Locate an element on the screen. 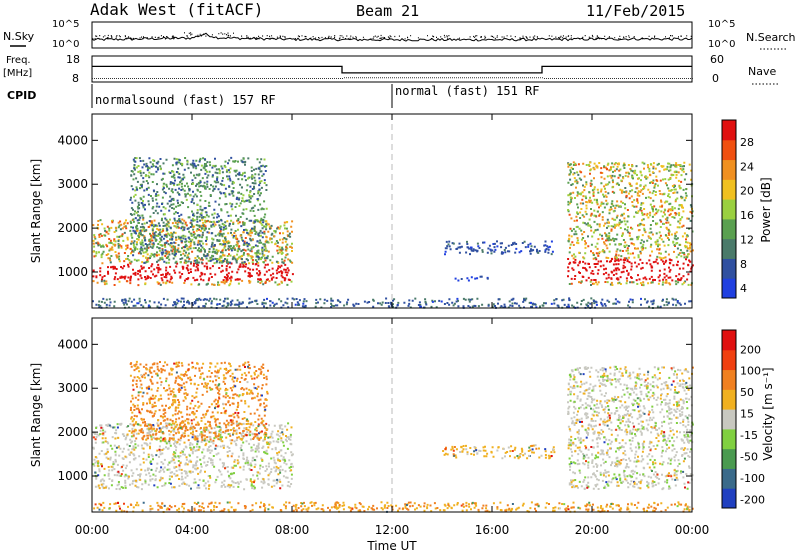 The height and width of the screenshot is (554, 800). noise-trace is located at coordinates (392, 37).